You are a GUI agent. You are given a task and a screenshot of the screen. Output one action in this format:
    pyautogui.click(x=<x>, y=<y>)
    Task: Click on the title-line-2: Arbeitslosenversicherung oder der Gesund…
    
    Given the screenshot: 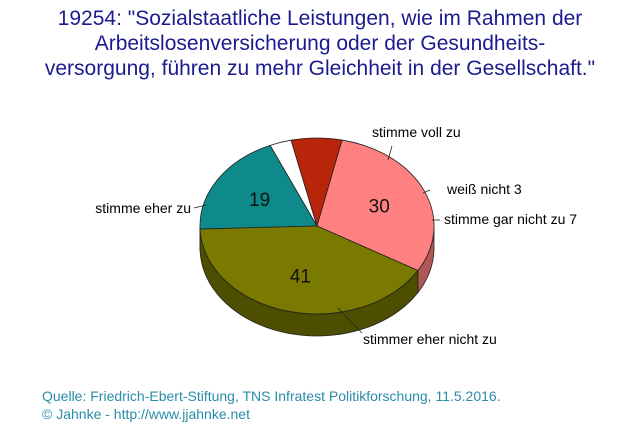 What is the action you would take?
    pyautogui.click(x=320, y=43)
    